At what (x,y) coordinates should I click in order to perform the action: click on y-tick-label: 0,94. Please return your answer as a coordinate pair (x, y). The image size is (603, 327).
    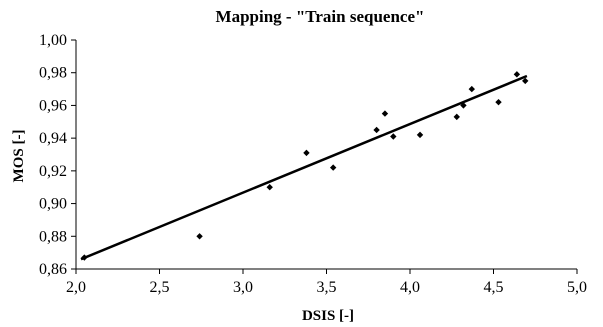
    Looking at the image, I should click on (53, 138).